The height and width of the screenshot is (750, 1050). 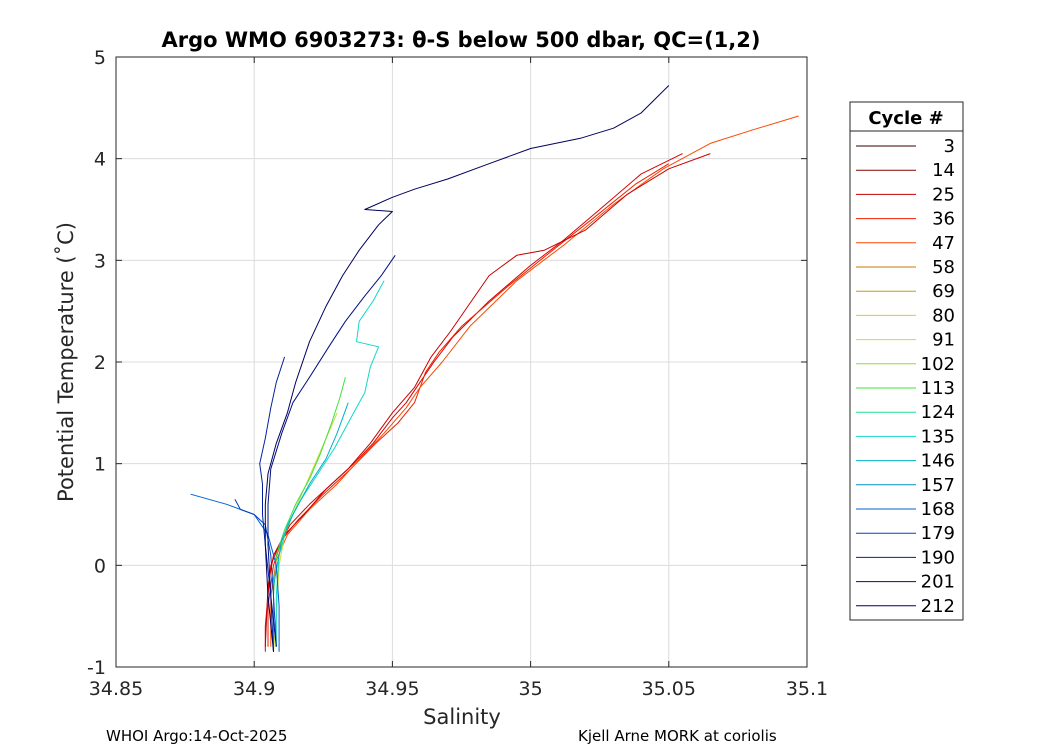 I want to click on y-axis-label: Potential Temperature (˚C), so click(x=66, y=362).